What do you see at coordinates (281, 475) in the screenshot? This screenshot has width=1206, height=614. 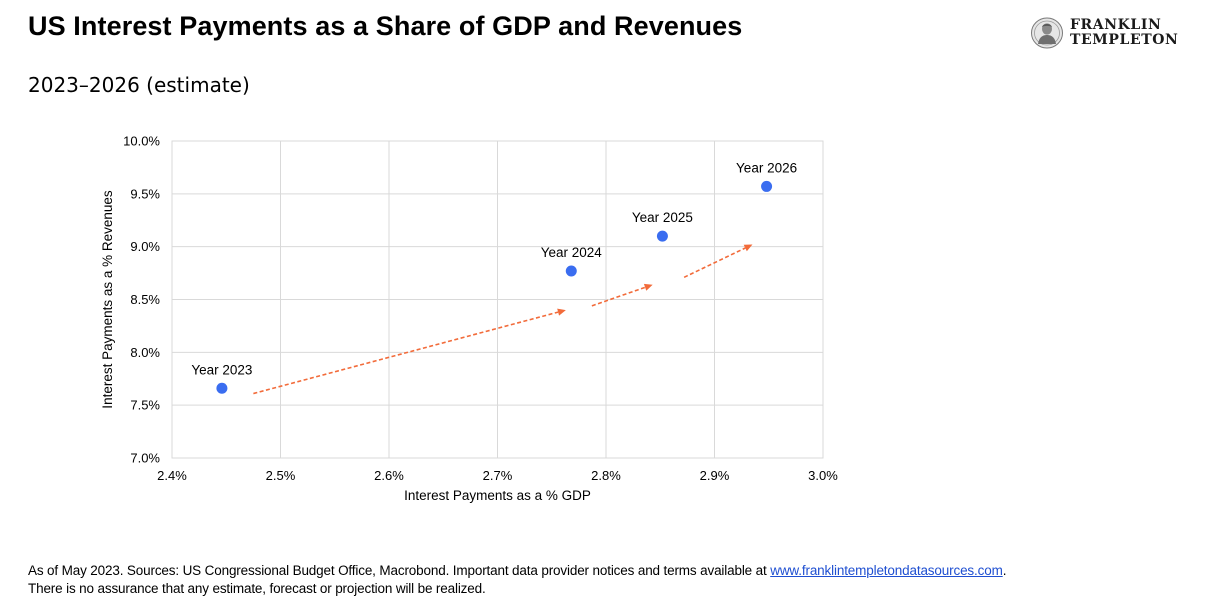 I see `x-tick-label: 2.5%` at bounding box center [281, 475].